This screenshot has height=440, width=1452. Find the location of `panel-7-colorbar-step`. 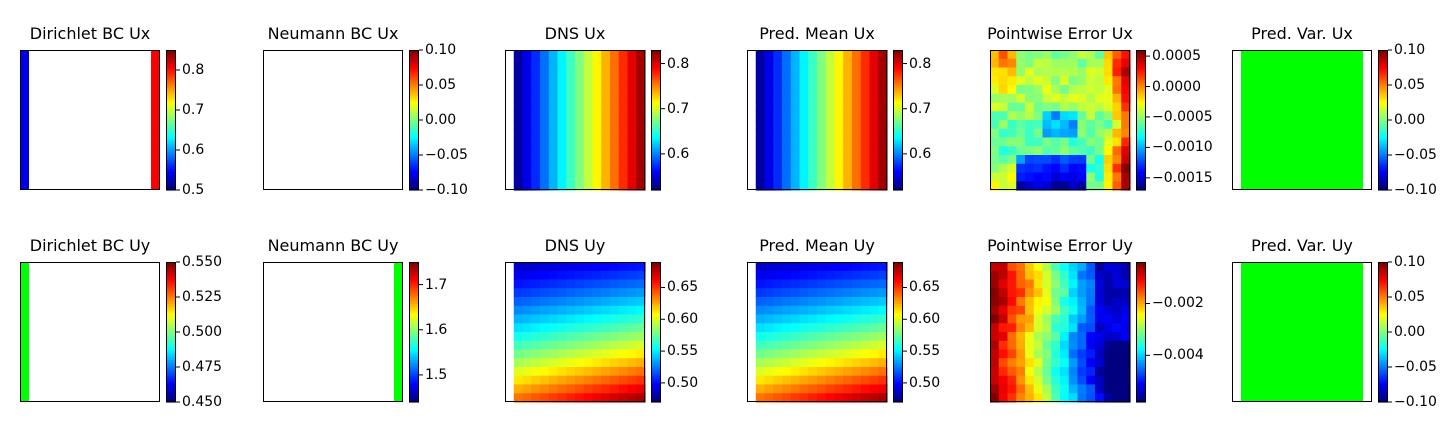

panel-7-colorbar-step is located at coordinates (171, 350).